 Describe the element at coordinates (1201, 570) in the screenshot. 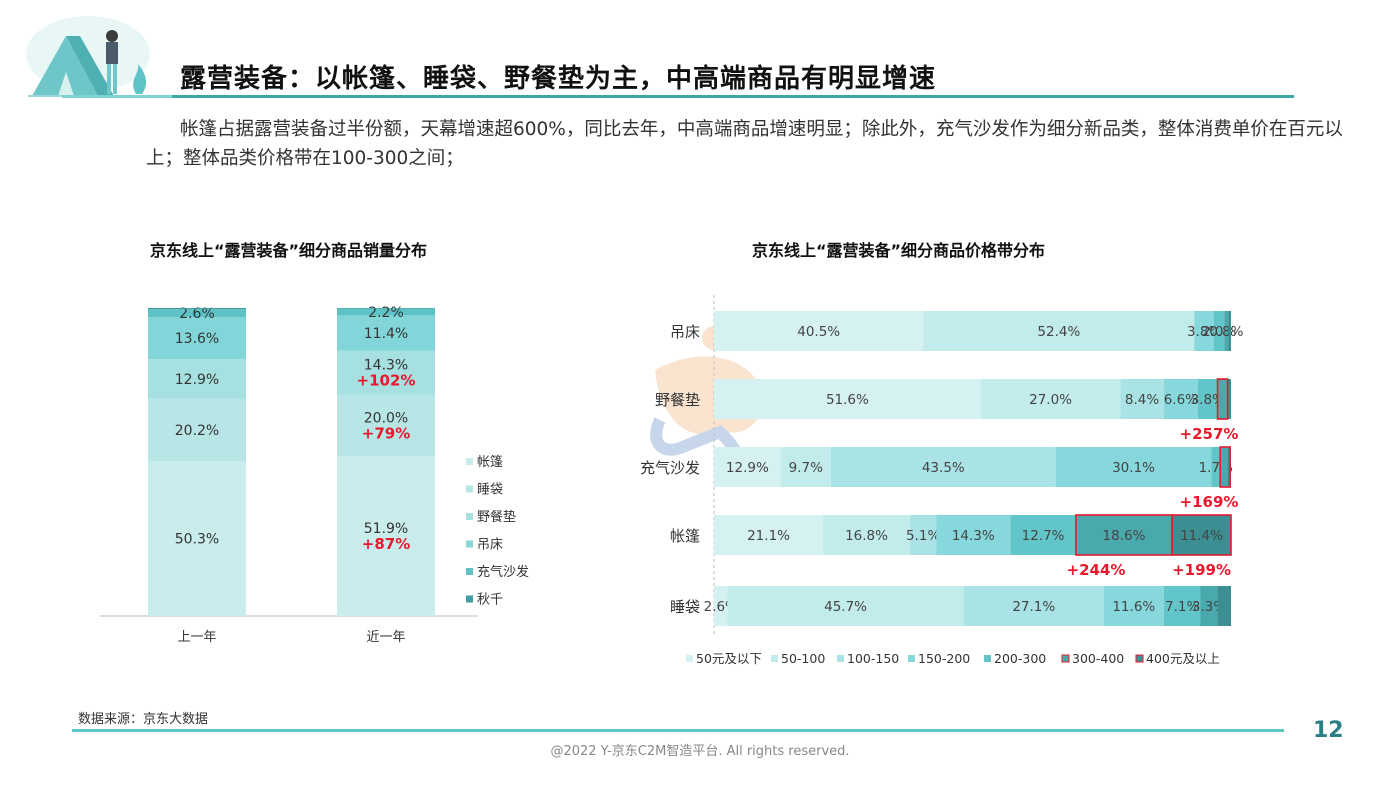

I see `growth-label: +199%` at that location.